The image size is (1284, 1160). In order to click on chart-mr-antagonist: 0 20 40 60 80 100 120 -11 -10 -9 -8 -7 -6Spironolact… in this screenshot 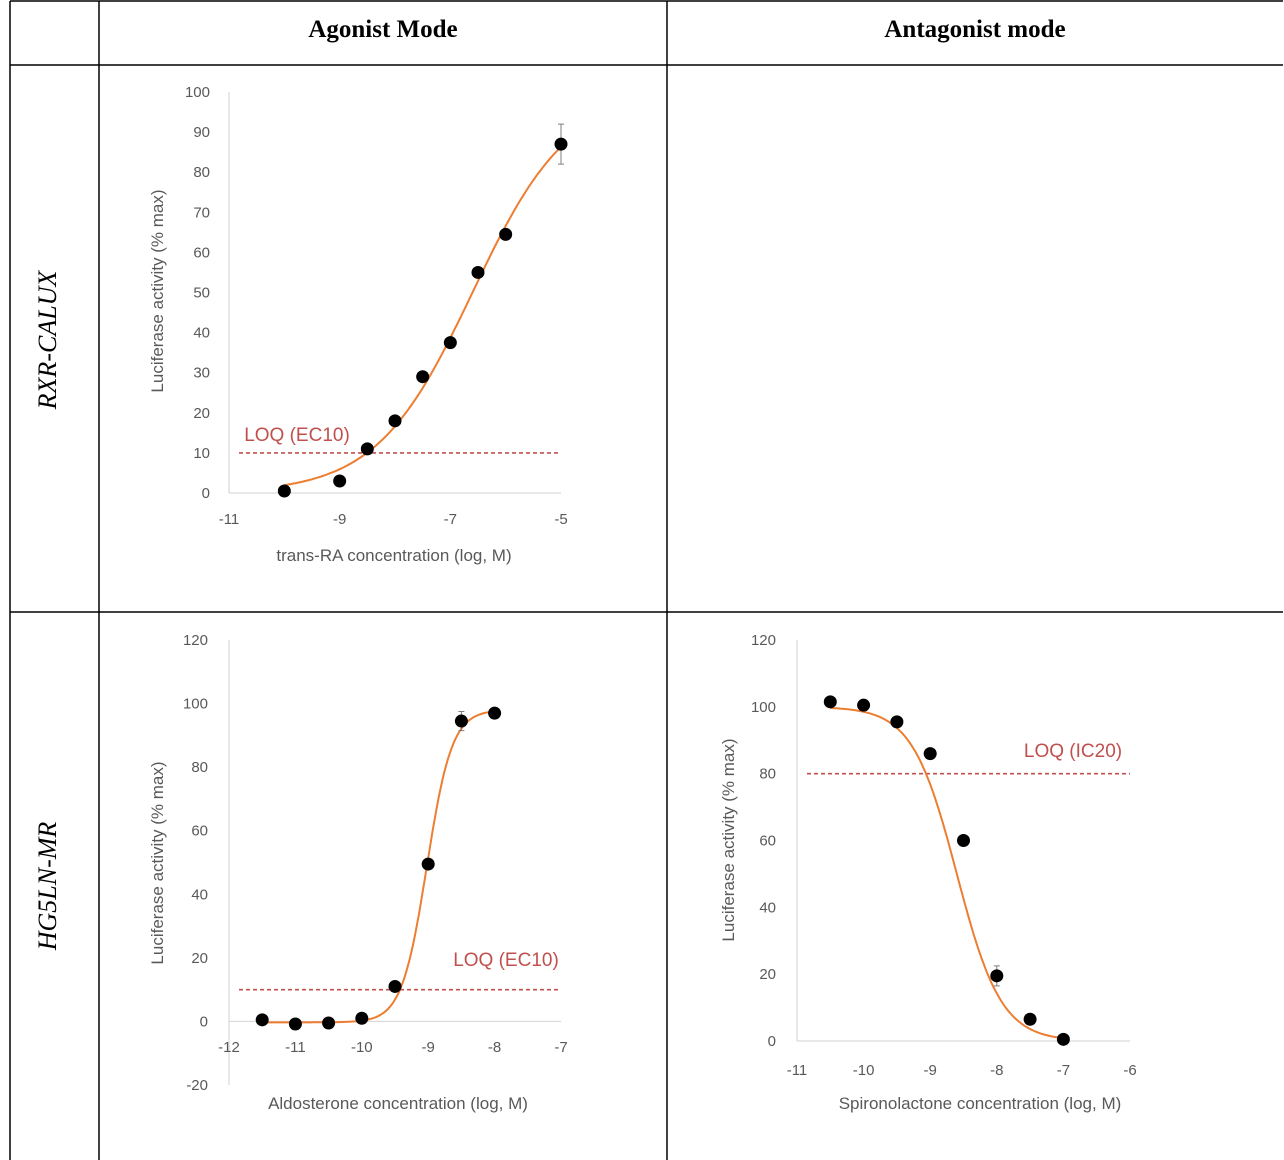, I will do `click(928, 872)`.